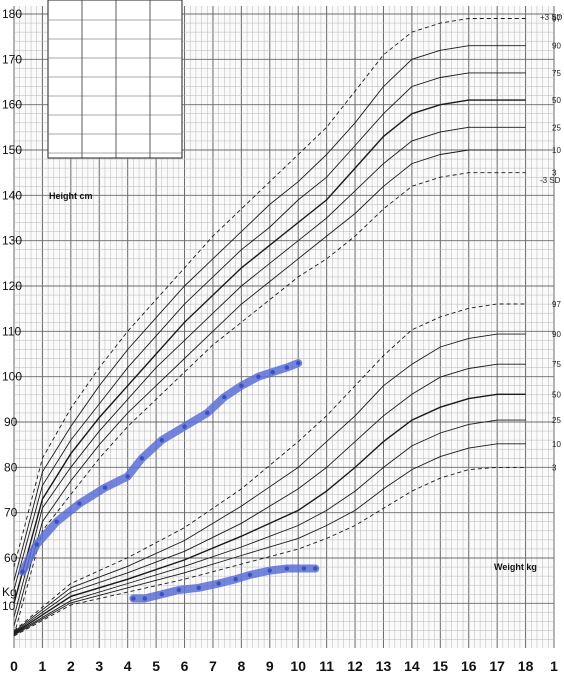  I want to click on x-tick-label: 6, so click(185, 666).